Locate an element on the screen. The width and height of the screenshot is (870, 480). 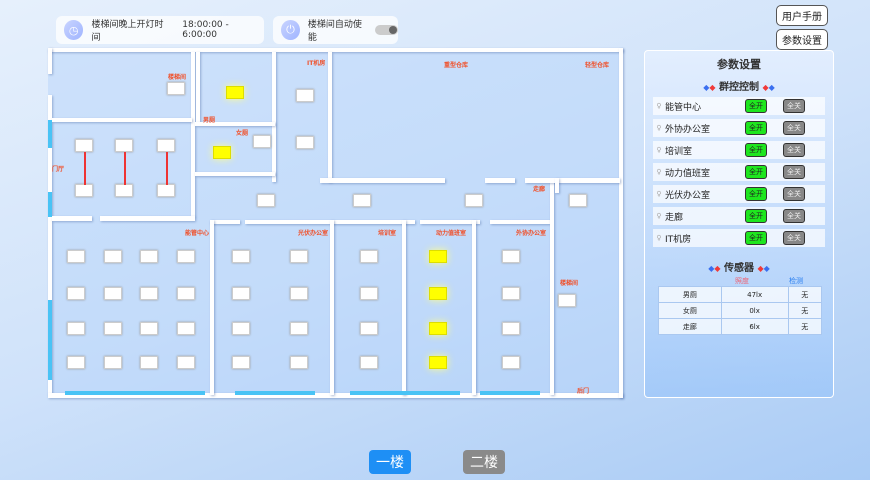
clock-icon: ◷ is located at coordinates (74, 30).